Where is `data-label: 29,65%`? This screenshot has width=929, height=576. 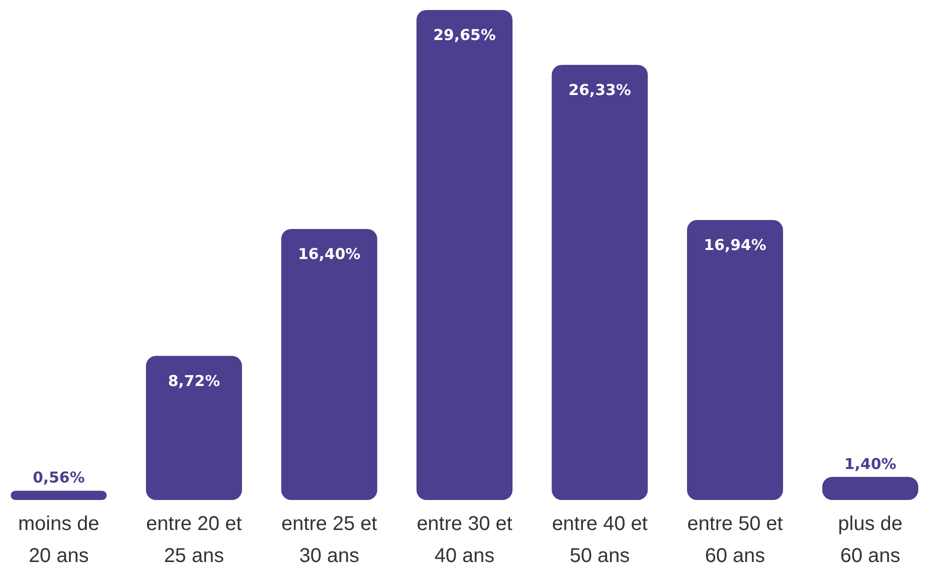
data-label: 29,65% is located at coordinates (464, 35).